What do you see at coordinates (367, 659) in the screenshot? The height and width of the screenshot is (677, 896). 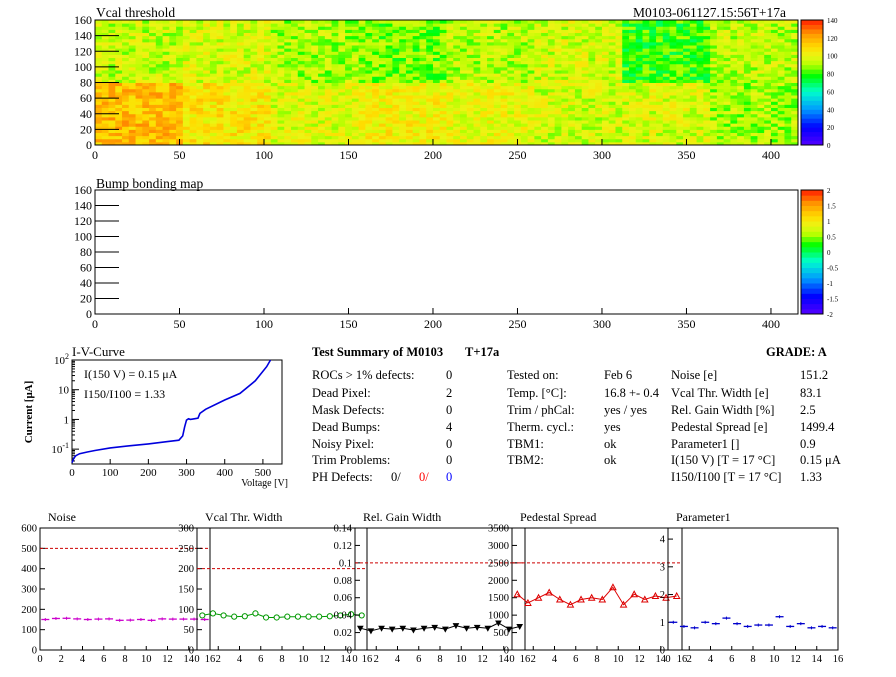 I see `roc-xtick-label: 16` at bounding box center [367, 659].